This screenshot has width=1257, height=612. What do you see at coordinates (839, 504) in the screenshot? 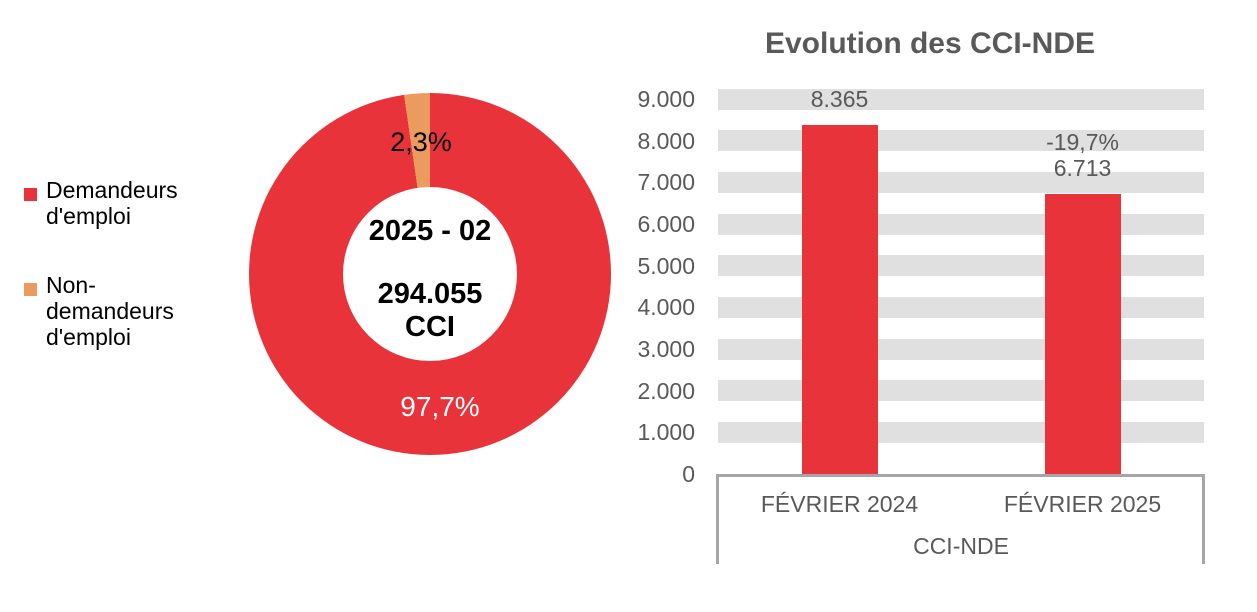
I see `x-category-label-f-vrier-2024: FÉVRIER 2024` at bounding box center [839, 504].